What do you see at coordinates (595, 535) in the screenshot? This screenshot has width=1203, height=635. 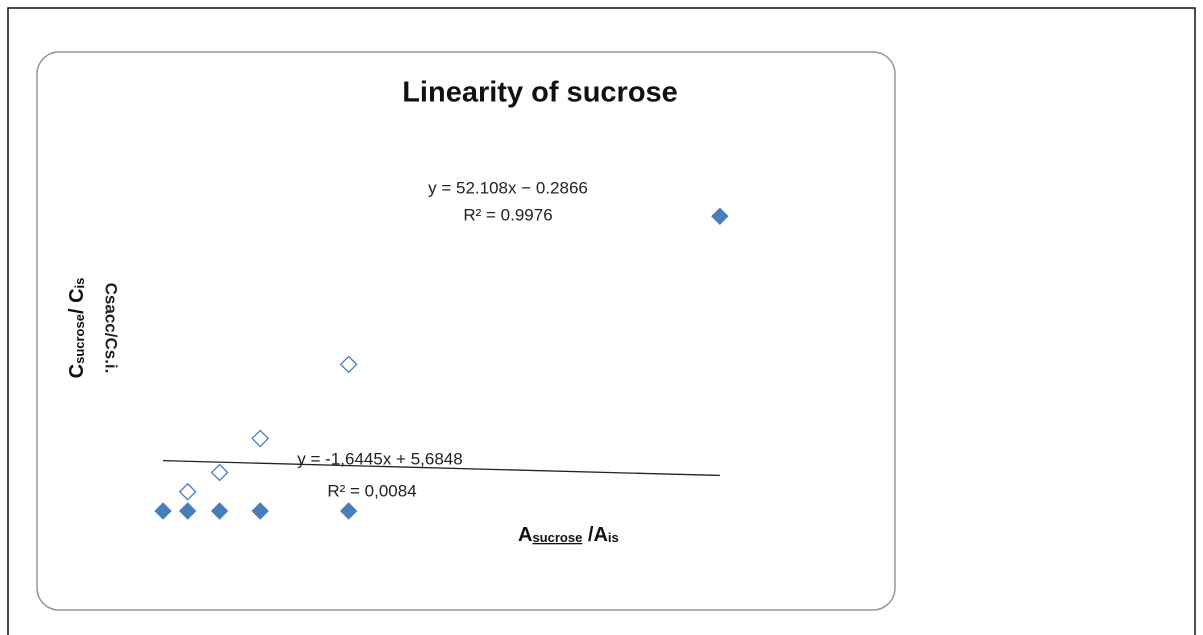 I see `label-part: /A` at bounding box center [595, 535].